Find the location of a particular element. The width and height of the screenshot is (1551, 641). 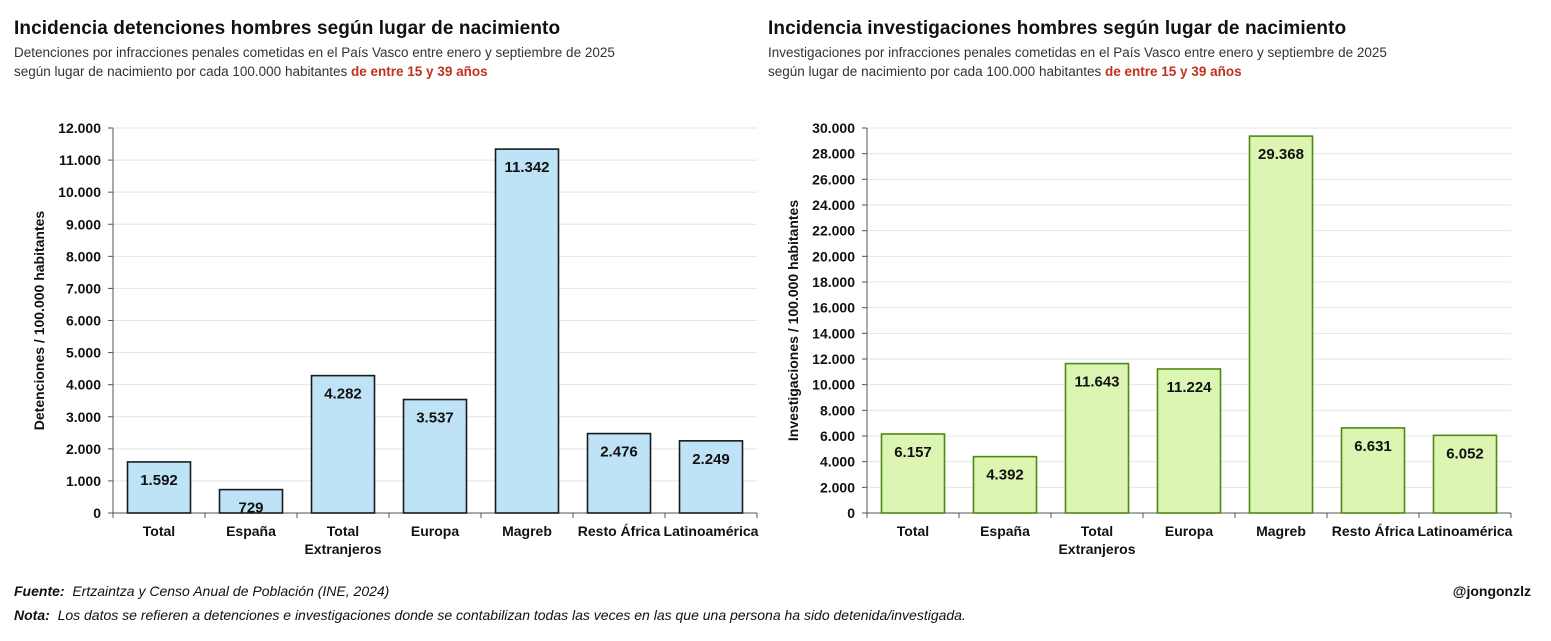

data-label: 6.157 is located at coordinates (913, 452).